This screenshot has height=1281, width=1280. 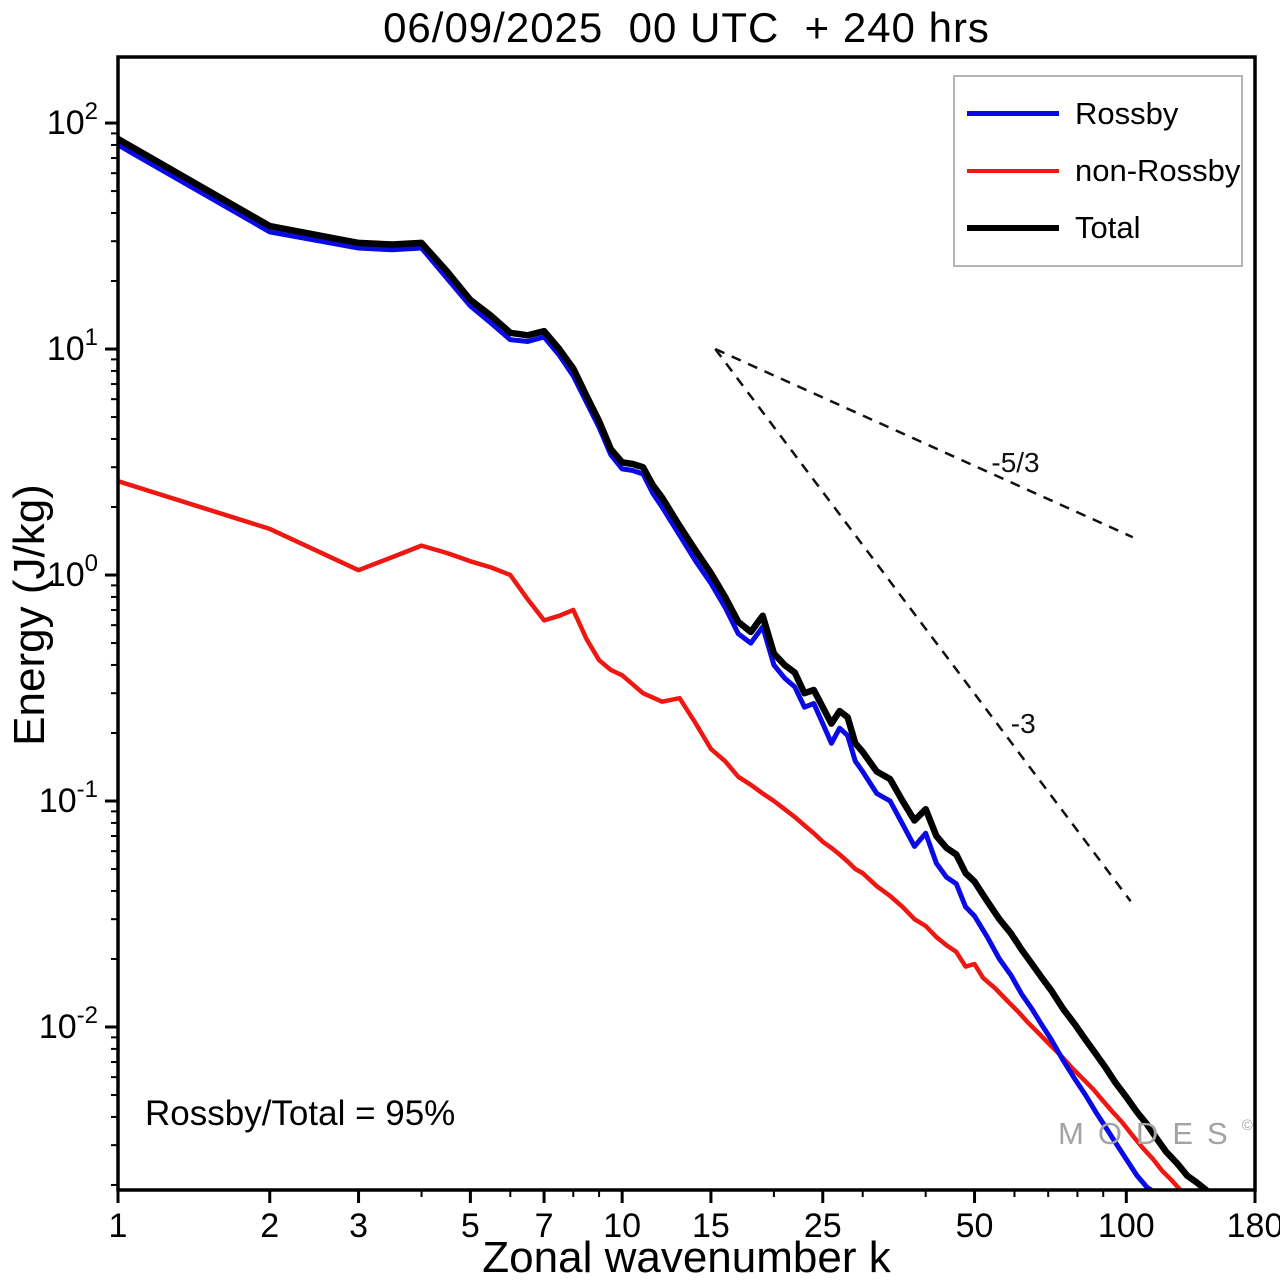 I want to click on rossby-line-sample, so click(x=1013, y=114).